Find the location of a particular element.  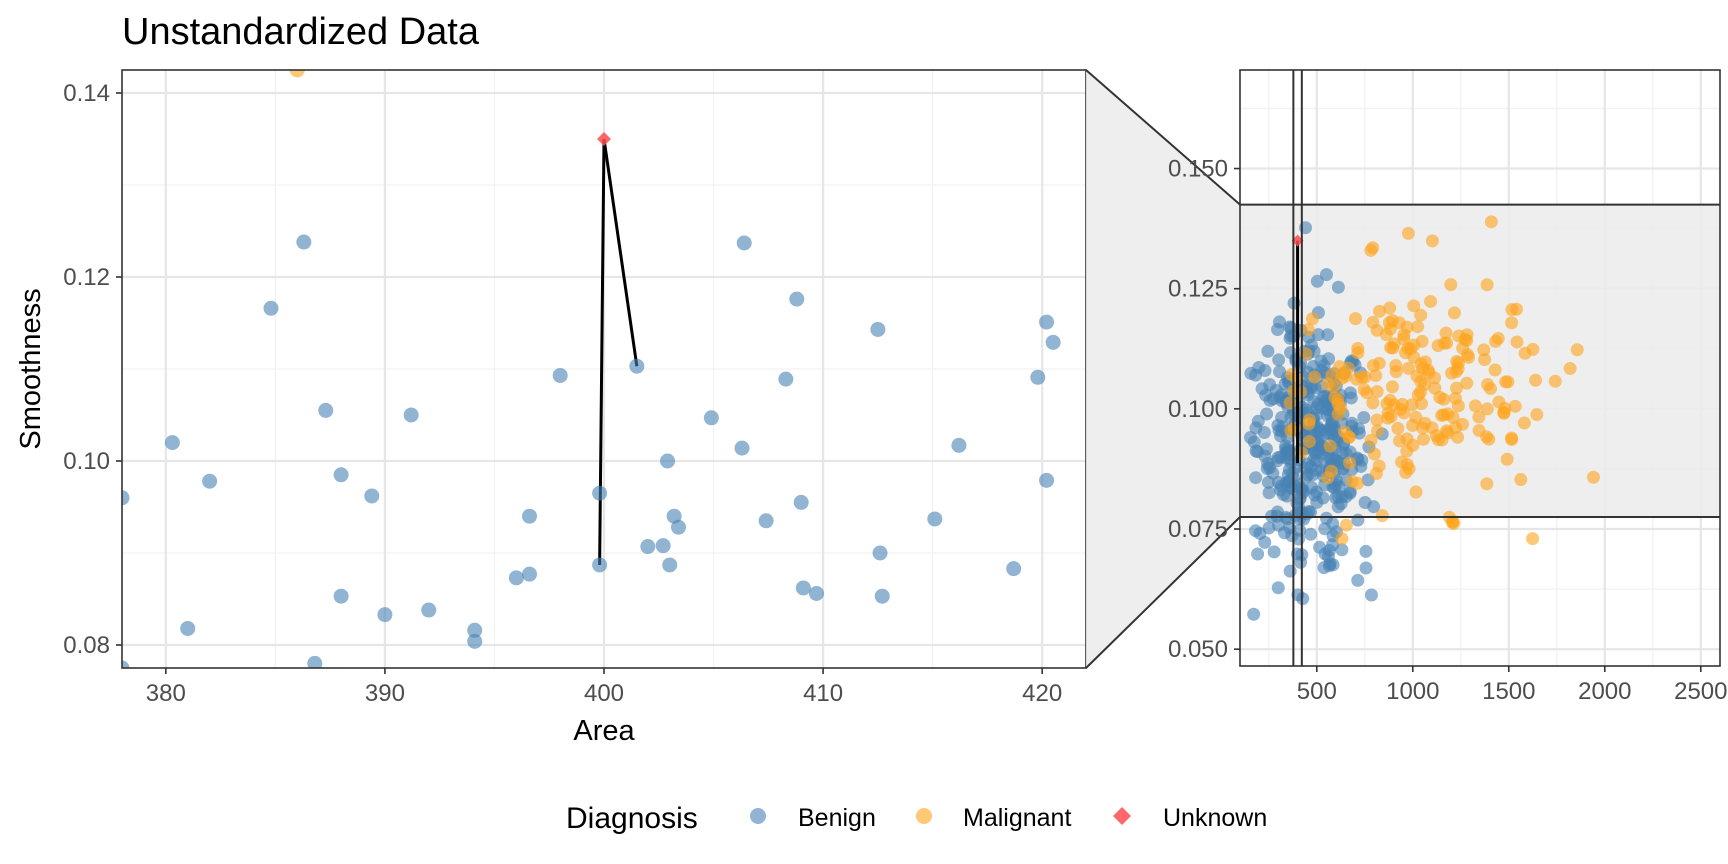

legend: Diagnosis Benign Malignant Unknown is located at coordinates (916, 818).